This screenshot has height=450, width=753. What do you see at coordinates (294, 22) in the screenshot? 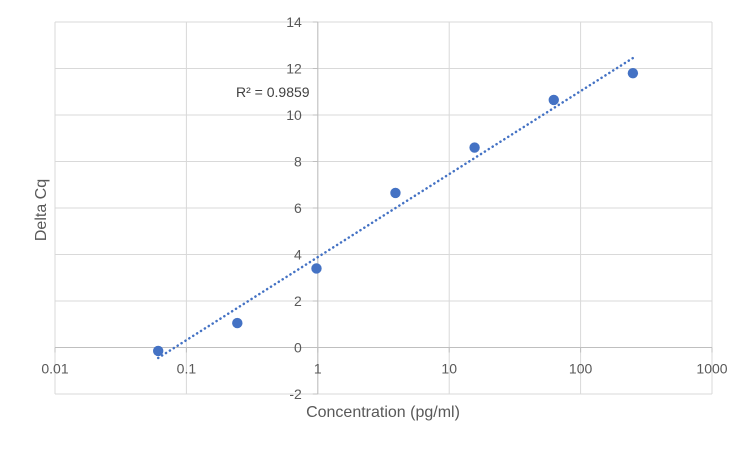
I see `y-tick-label: 14` at bounding box center [294, 22].